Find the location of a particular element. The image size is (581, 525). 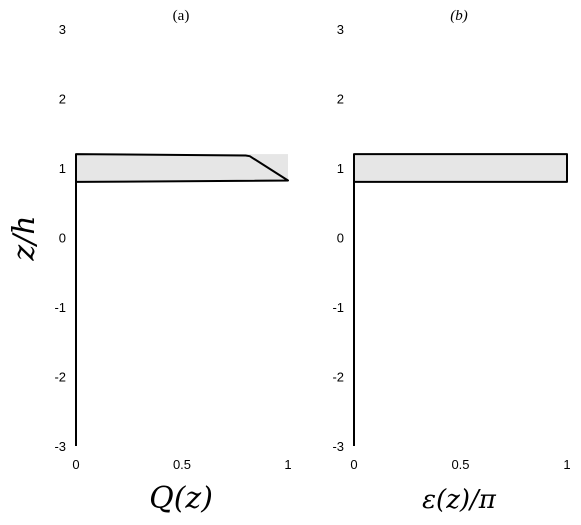

panel-b-ytick-label: 1 is located at coordinates (340, 168).